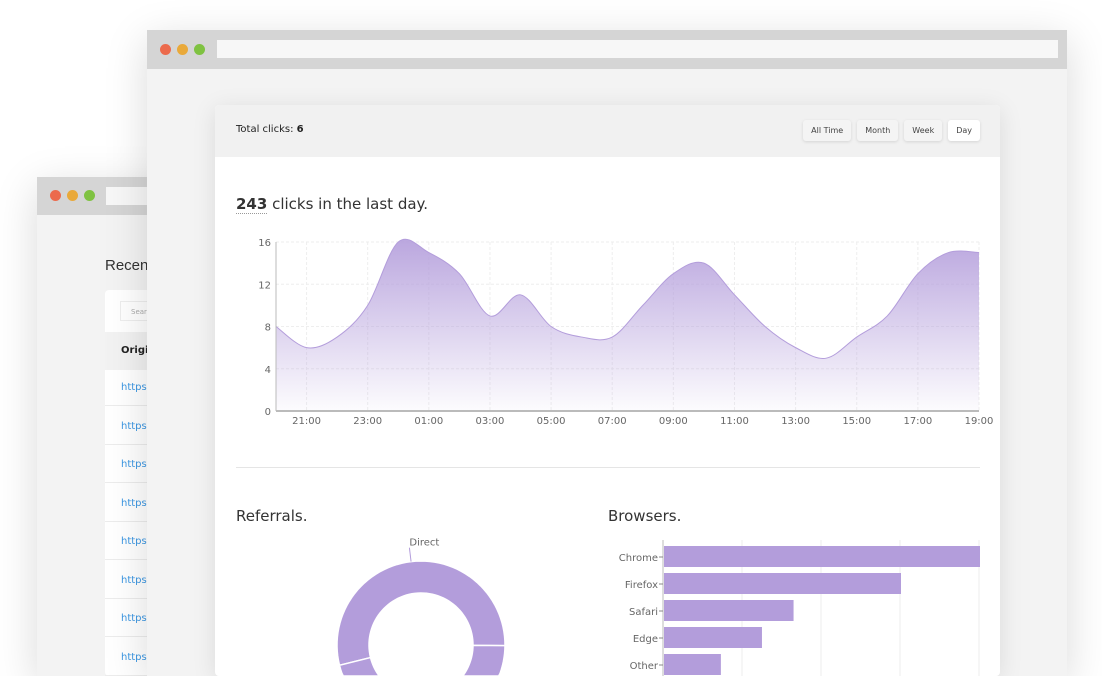 The height and width of the screenshot is (676, 1102). What do you see at coordinates (878, 130) in the screenshot?
I see `period-button-month: Month` at bounding box center [878, 130].